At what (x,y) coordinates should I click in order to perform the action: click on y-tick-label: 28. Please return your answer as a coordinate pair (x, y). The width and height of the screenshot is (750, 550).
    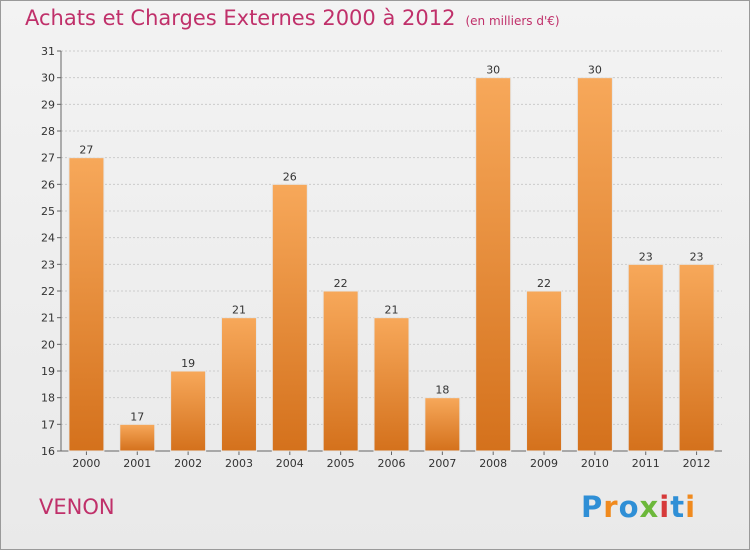
    Looking at the image, I should click on (48, 131).